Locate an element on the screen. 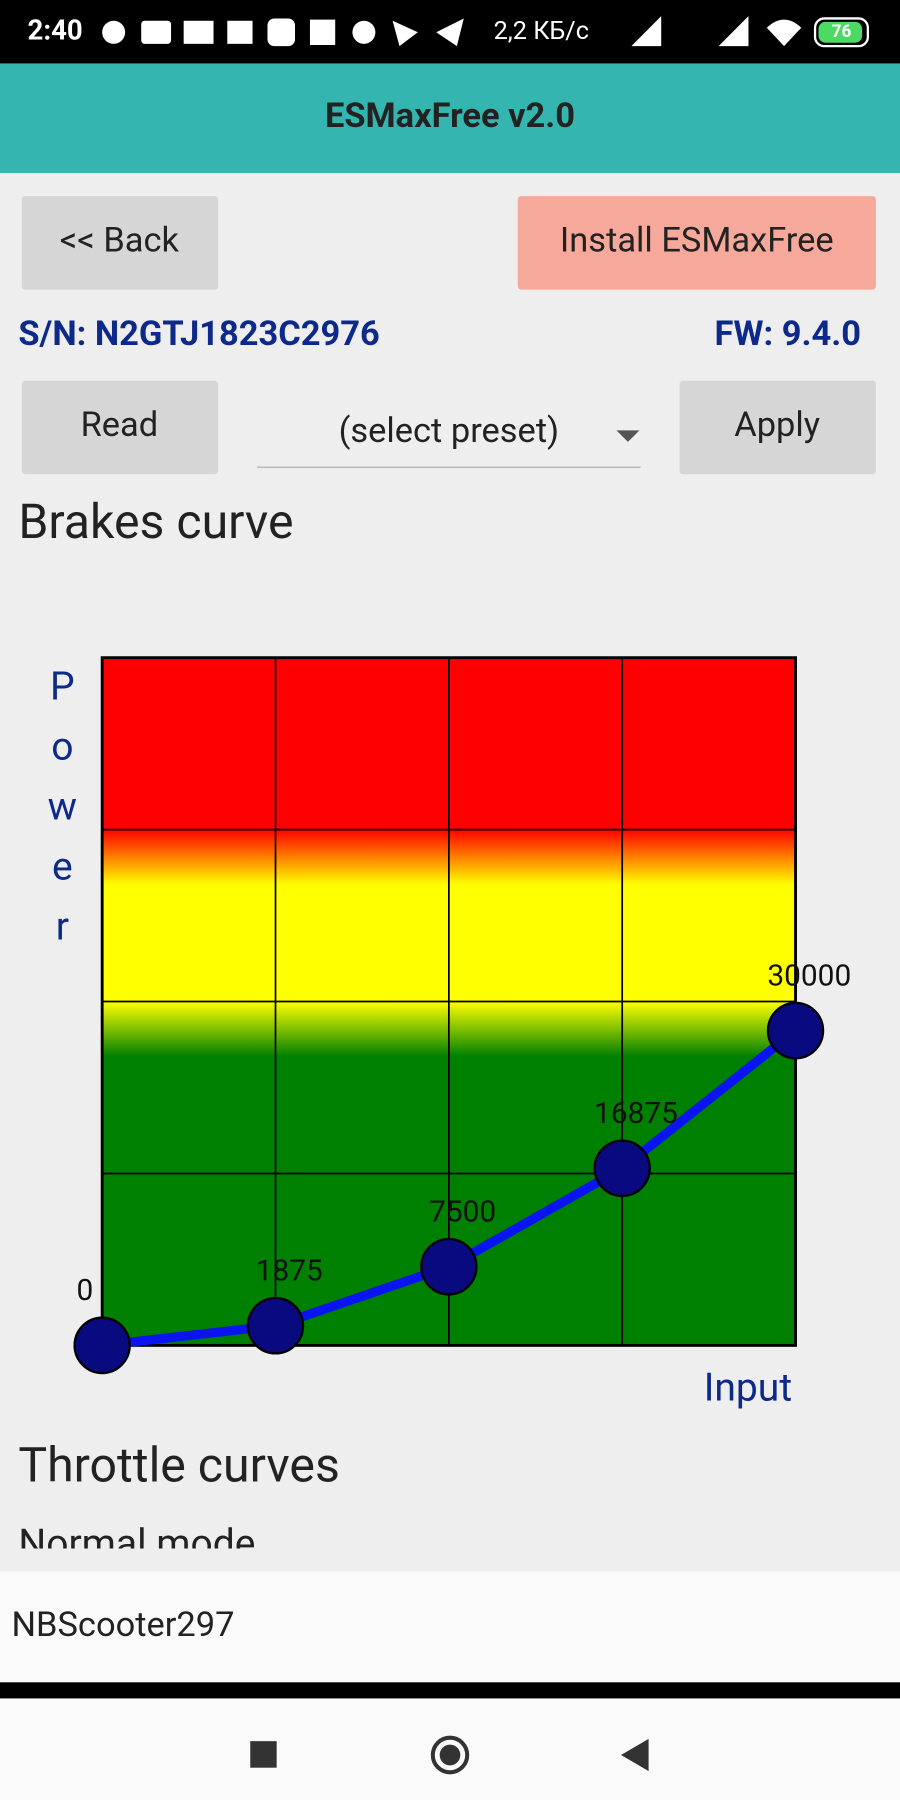 This screenshot has width=900, height=1800. point-label: 1875 is located at coordinates (289, 1270).